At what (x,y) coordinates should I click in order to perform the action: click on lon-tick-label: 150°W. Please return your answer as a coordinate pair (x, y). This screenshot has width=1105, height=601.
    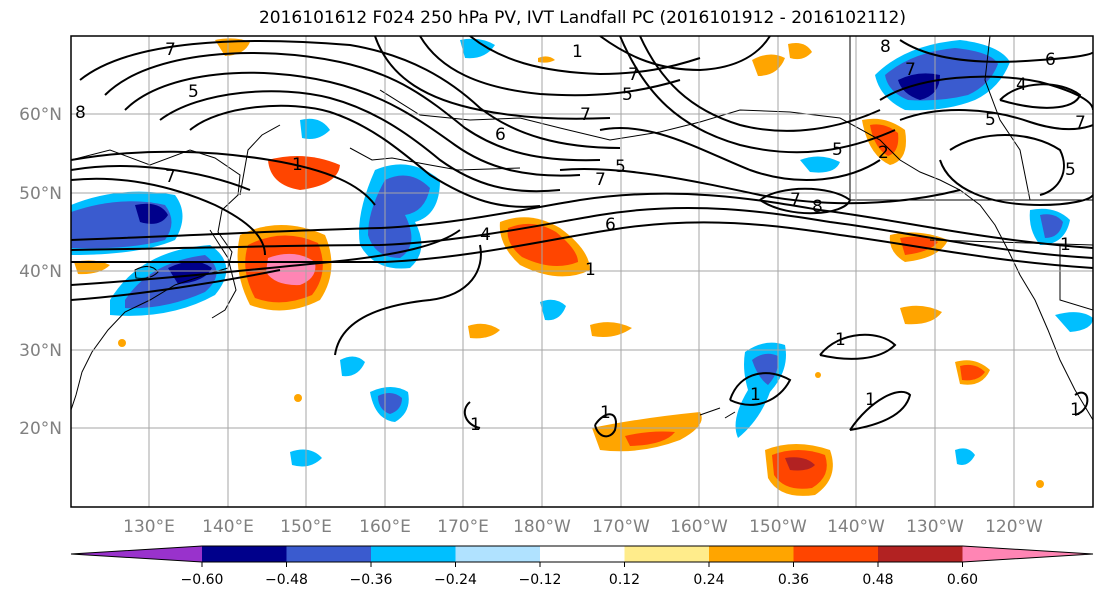
    Looking at the image, I should click on (778, 527).